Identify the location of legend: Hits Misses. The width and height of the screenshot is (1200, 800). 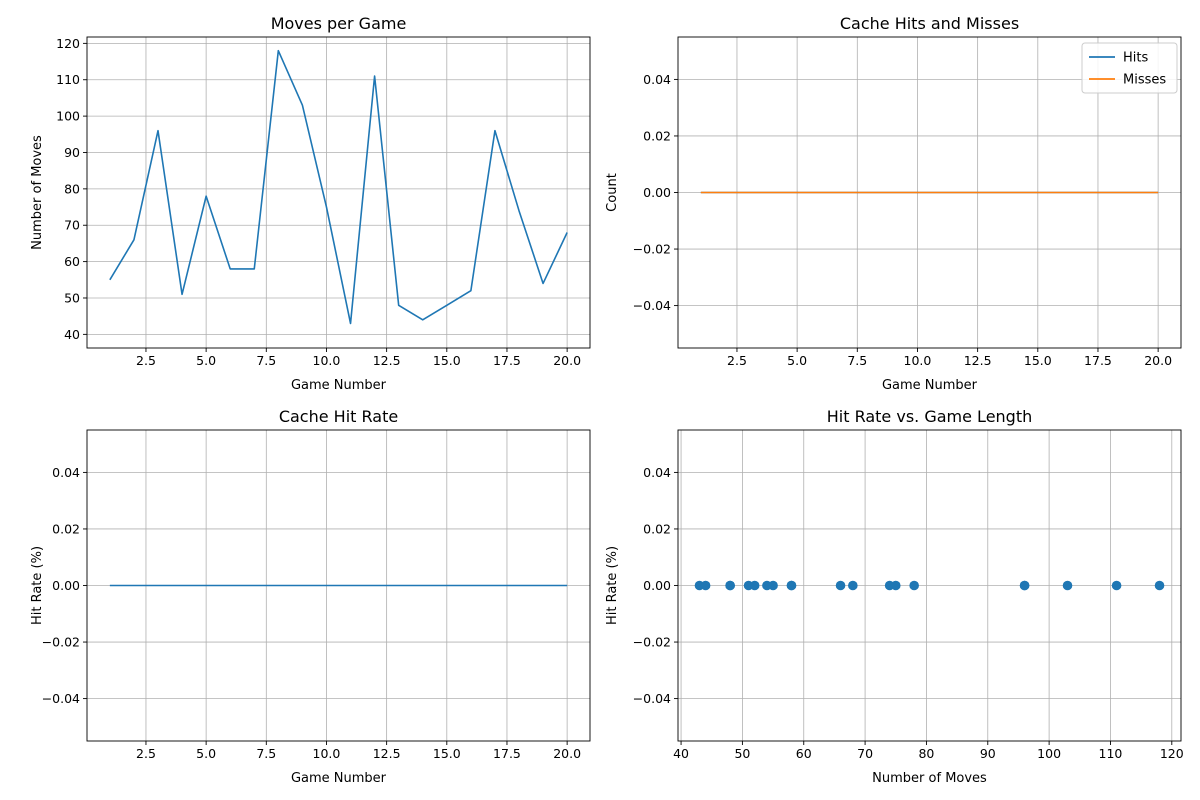
(1129, 68).